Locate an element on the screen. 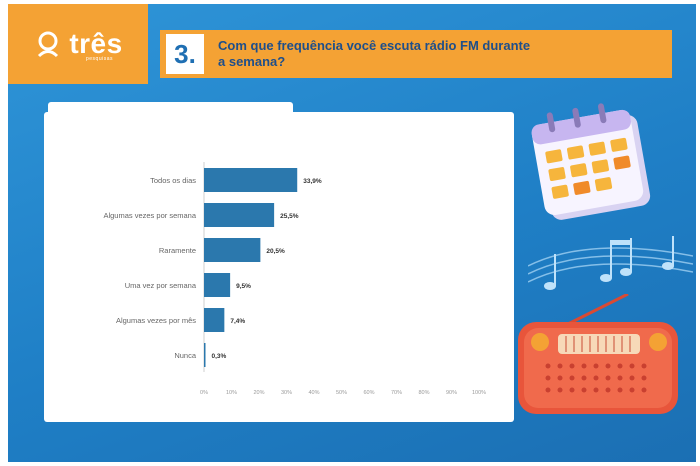 Image resolution: width=700 pixels, height=466 pixels. question-number: 3. is located at coordinates (185, 54).